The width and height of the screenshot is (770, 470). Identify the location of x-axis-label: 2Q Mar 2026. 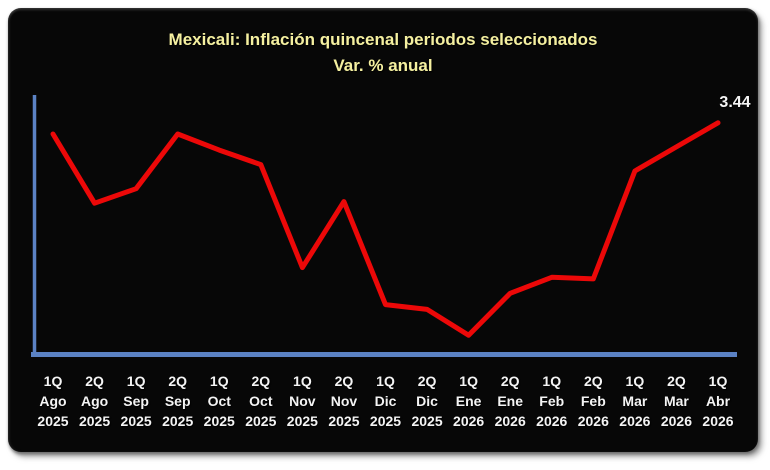
(676, 401).